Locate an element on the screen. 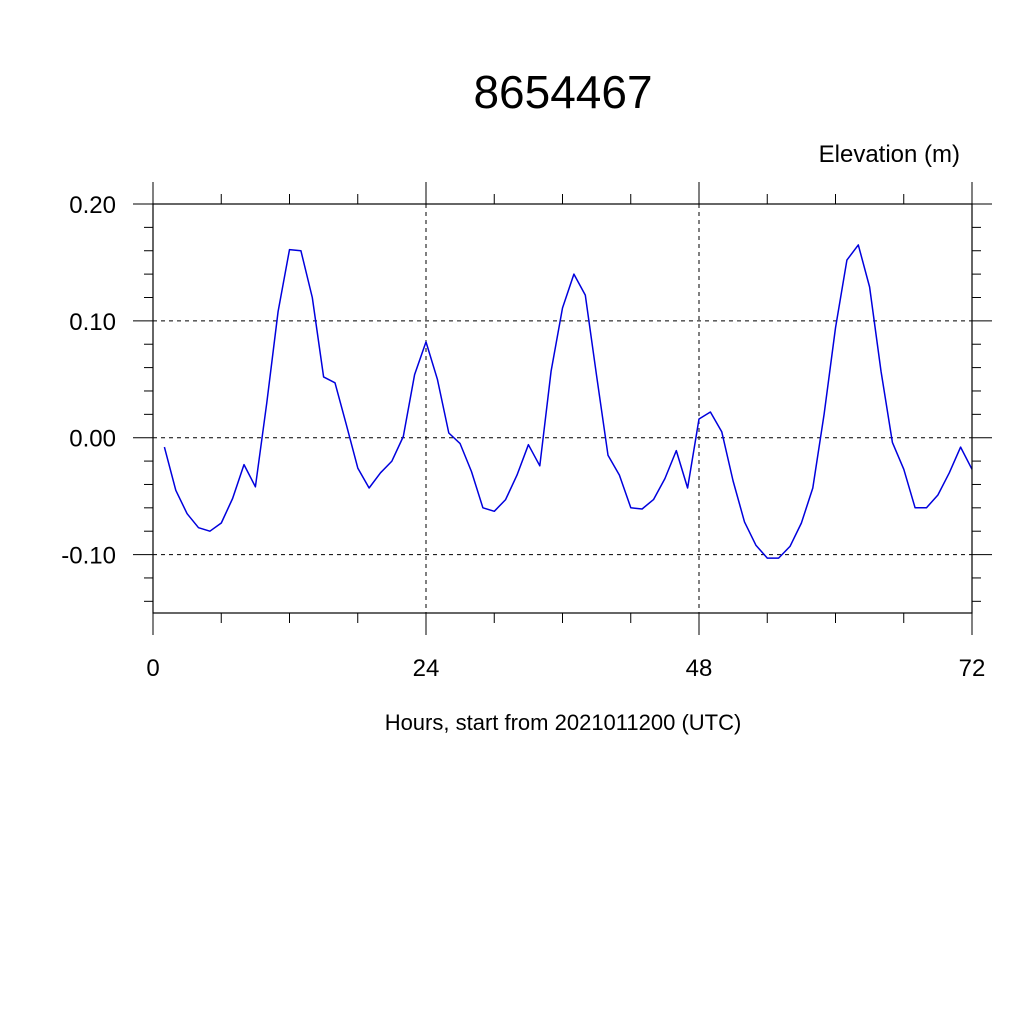  x-axis-label: Hours, start from 2021011200 (UTC) is located at coordinates (563, 722).